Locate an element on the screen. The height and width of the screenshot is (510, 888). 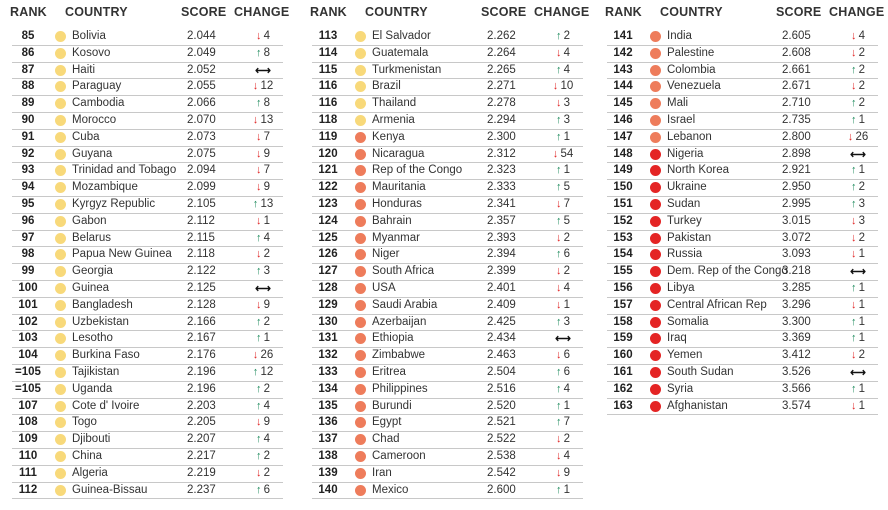
country-cell: Saudi Arabia is located at coordinates (405, 304).